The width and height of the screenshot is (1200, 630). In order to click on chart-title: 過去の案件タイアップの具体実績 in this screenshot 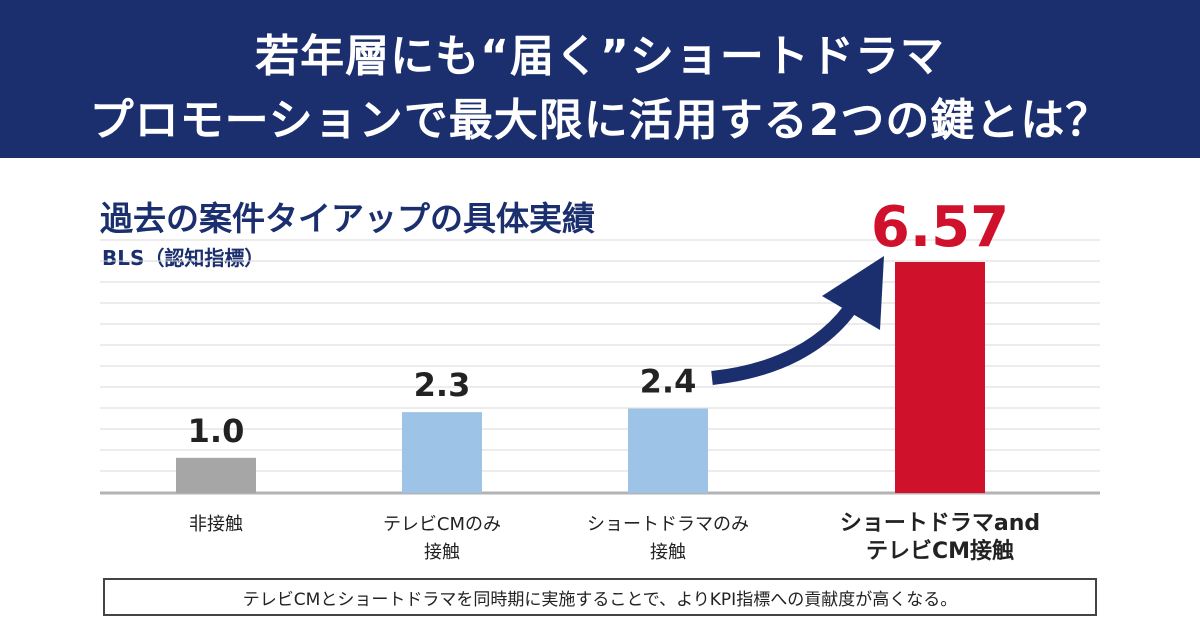, I will do `click(347, 218)`.